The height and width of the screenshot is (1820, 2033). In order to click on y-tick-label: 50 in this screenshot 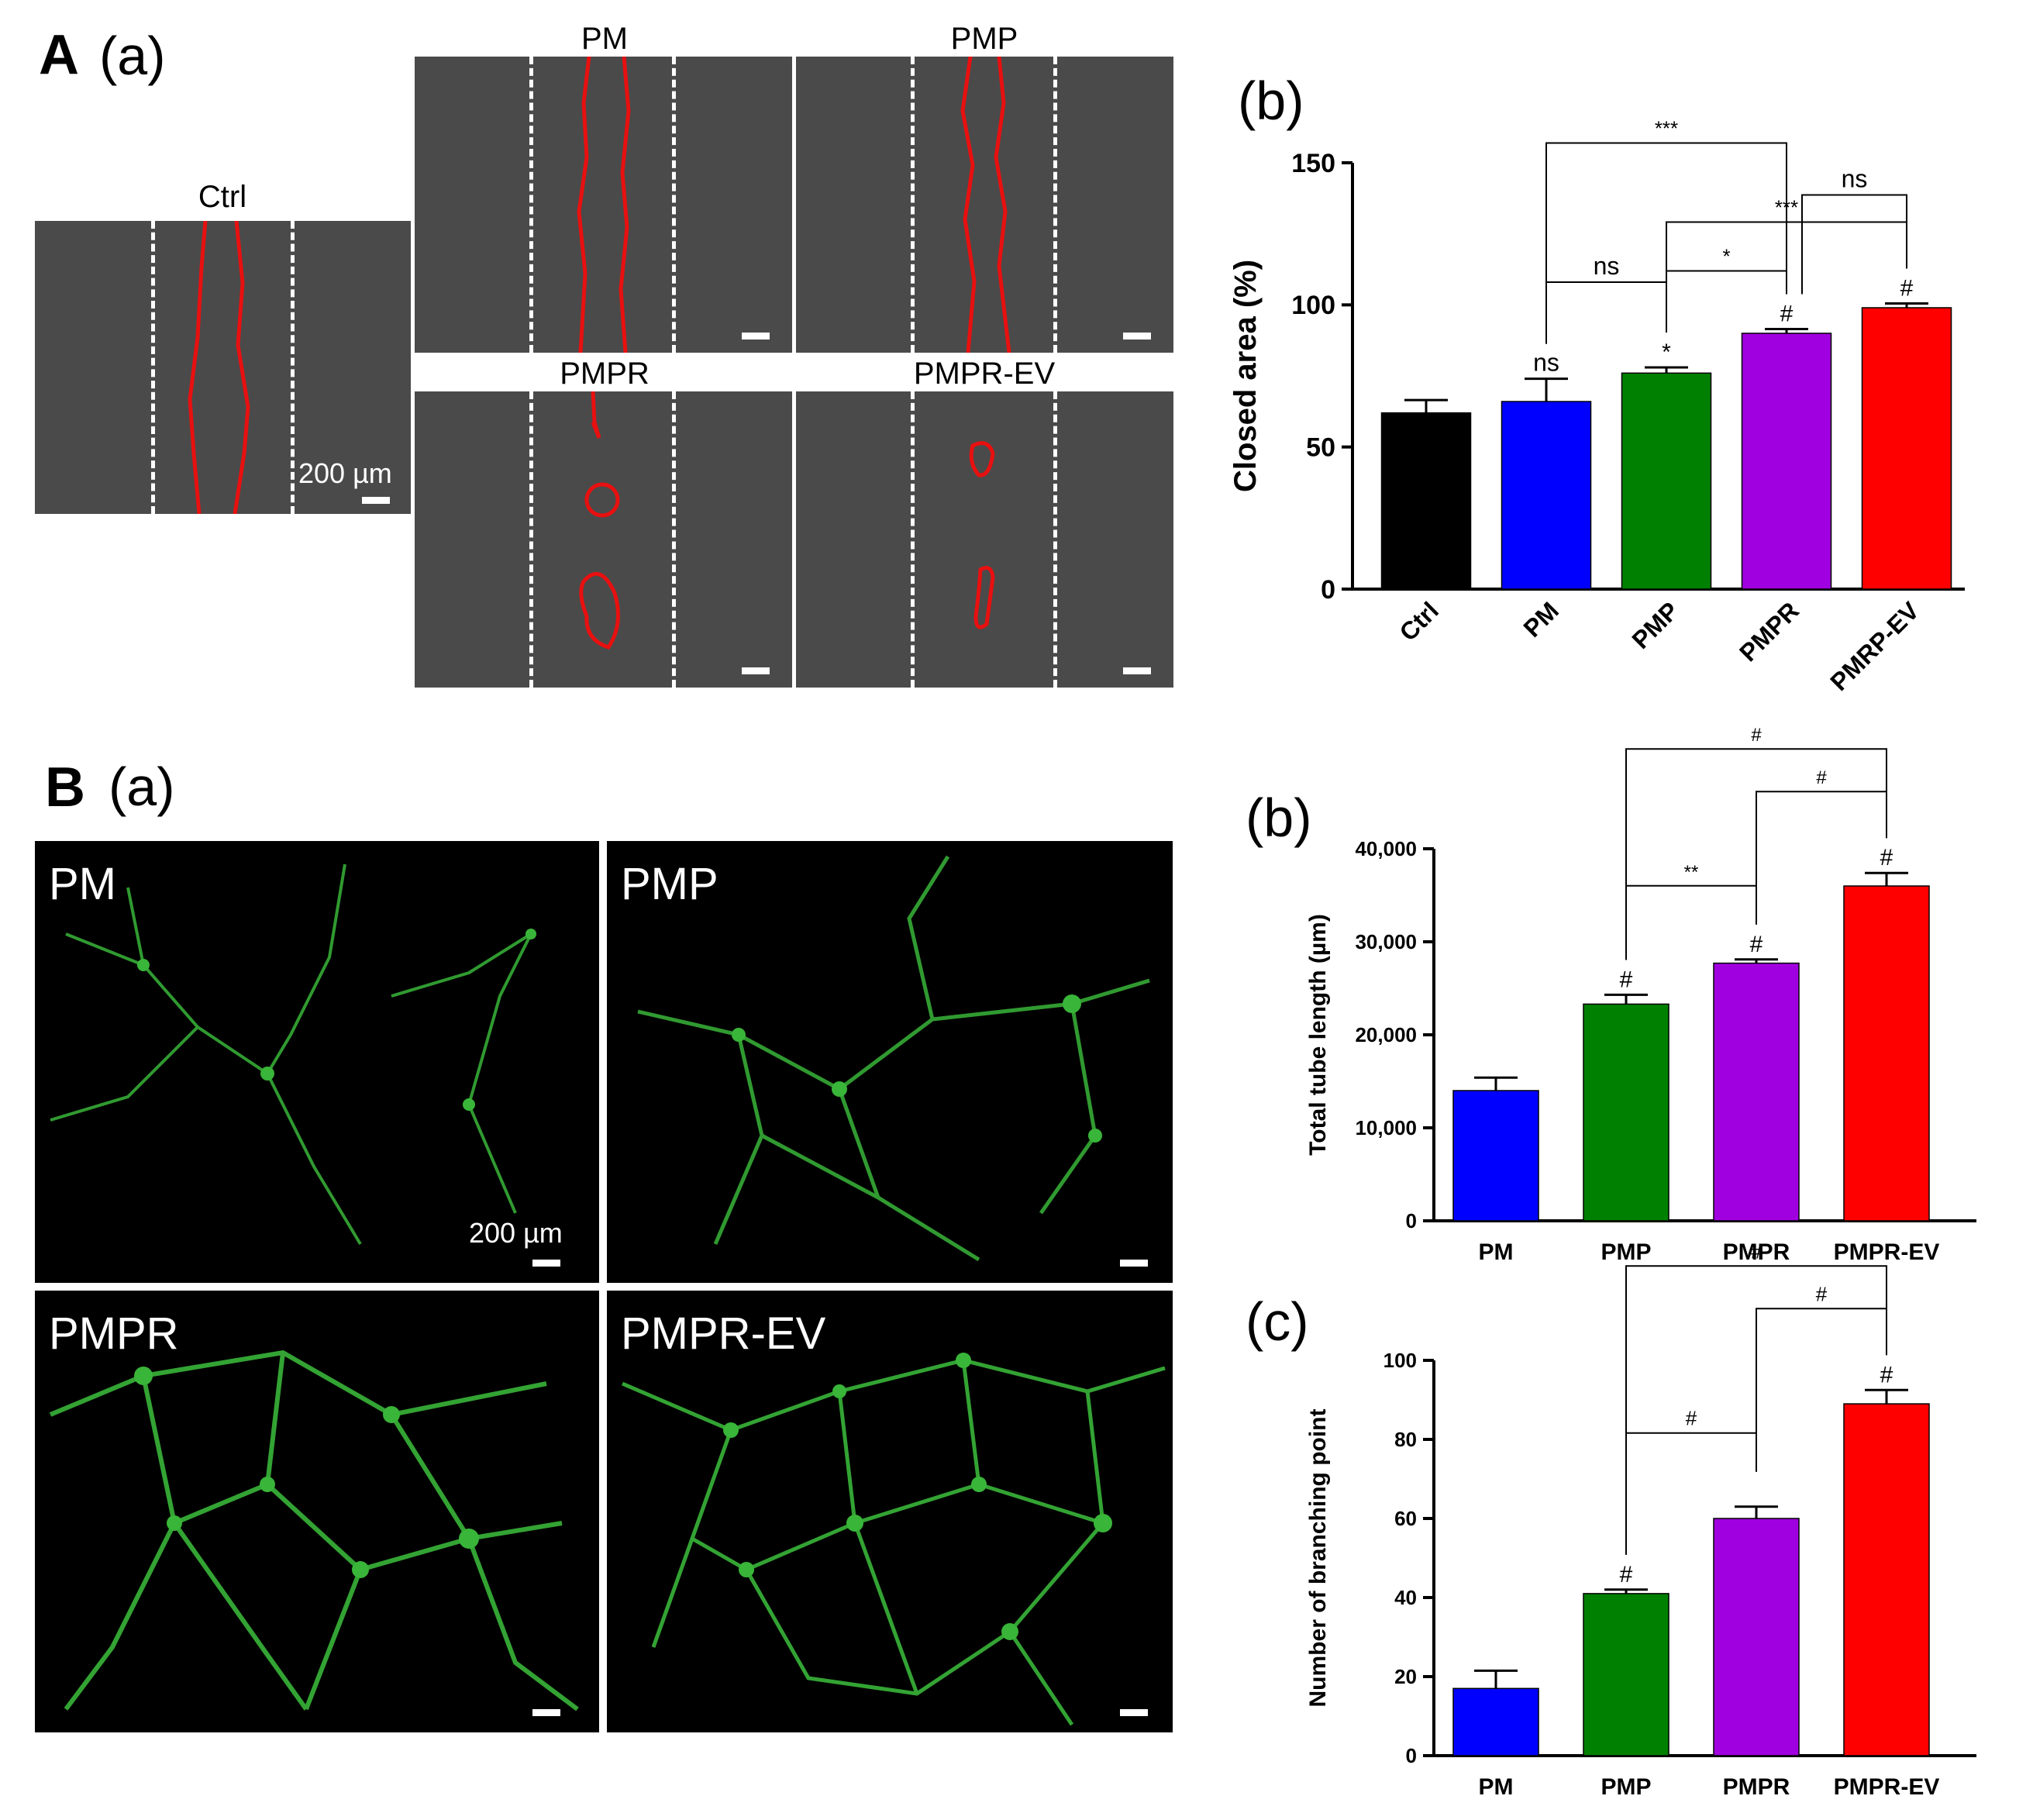, I will do `click(1320, 448)`.